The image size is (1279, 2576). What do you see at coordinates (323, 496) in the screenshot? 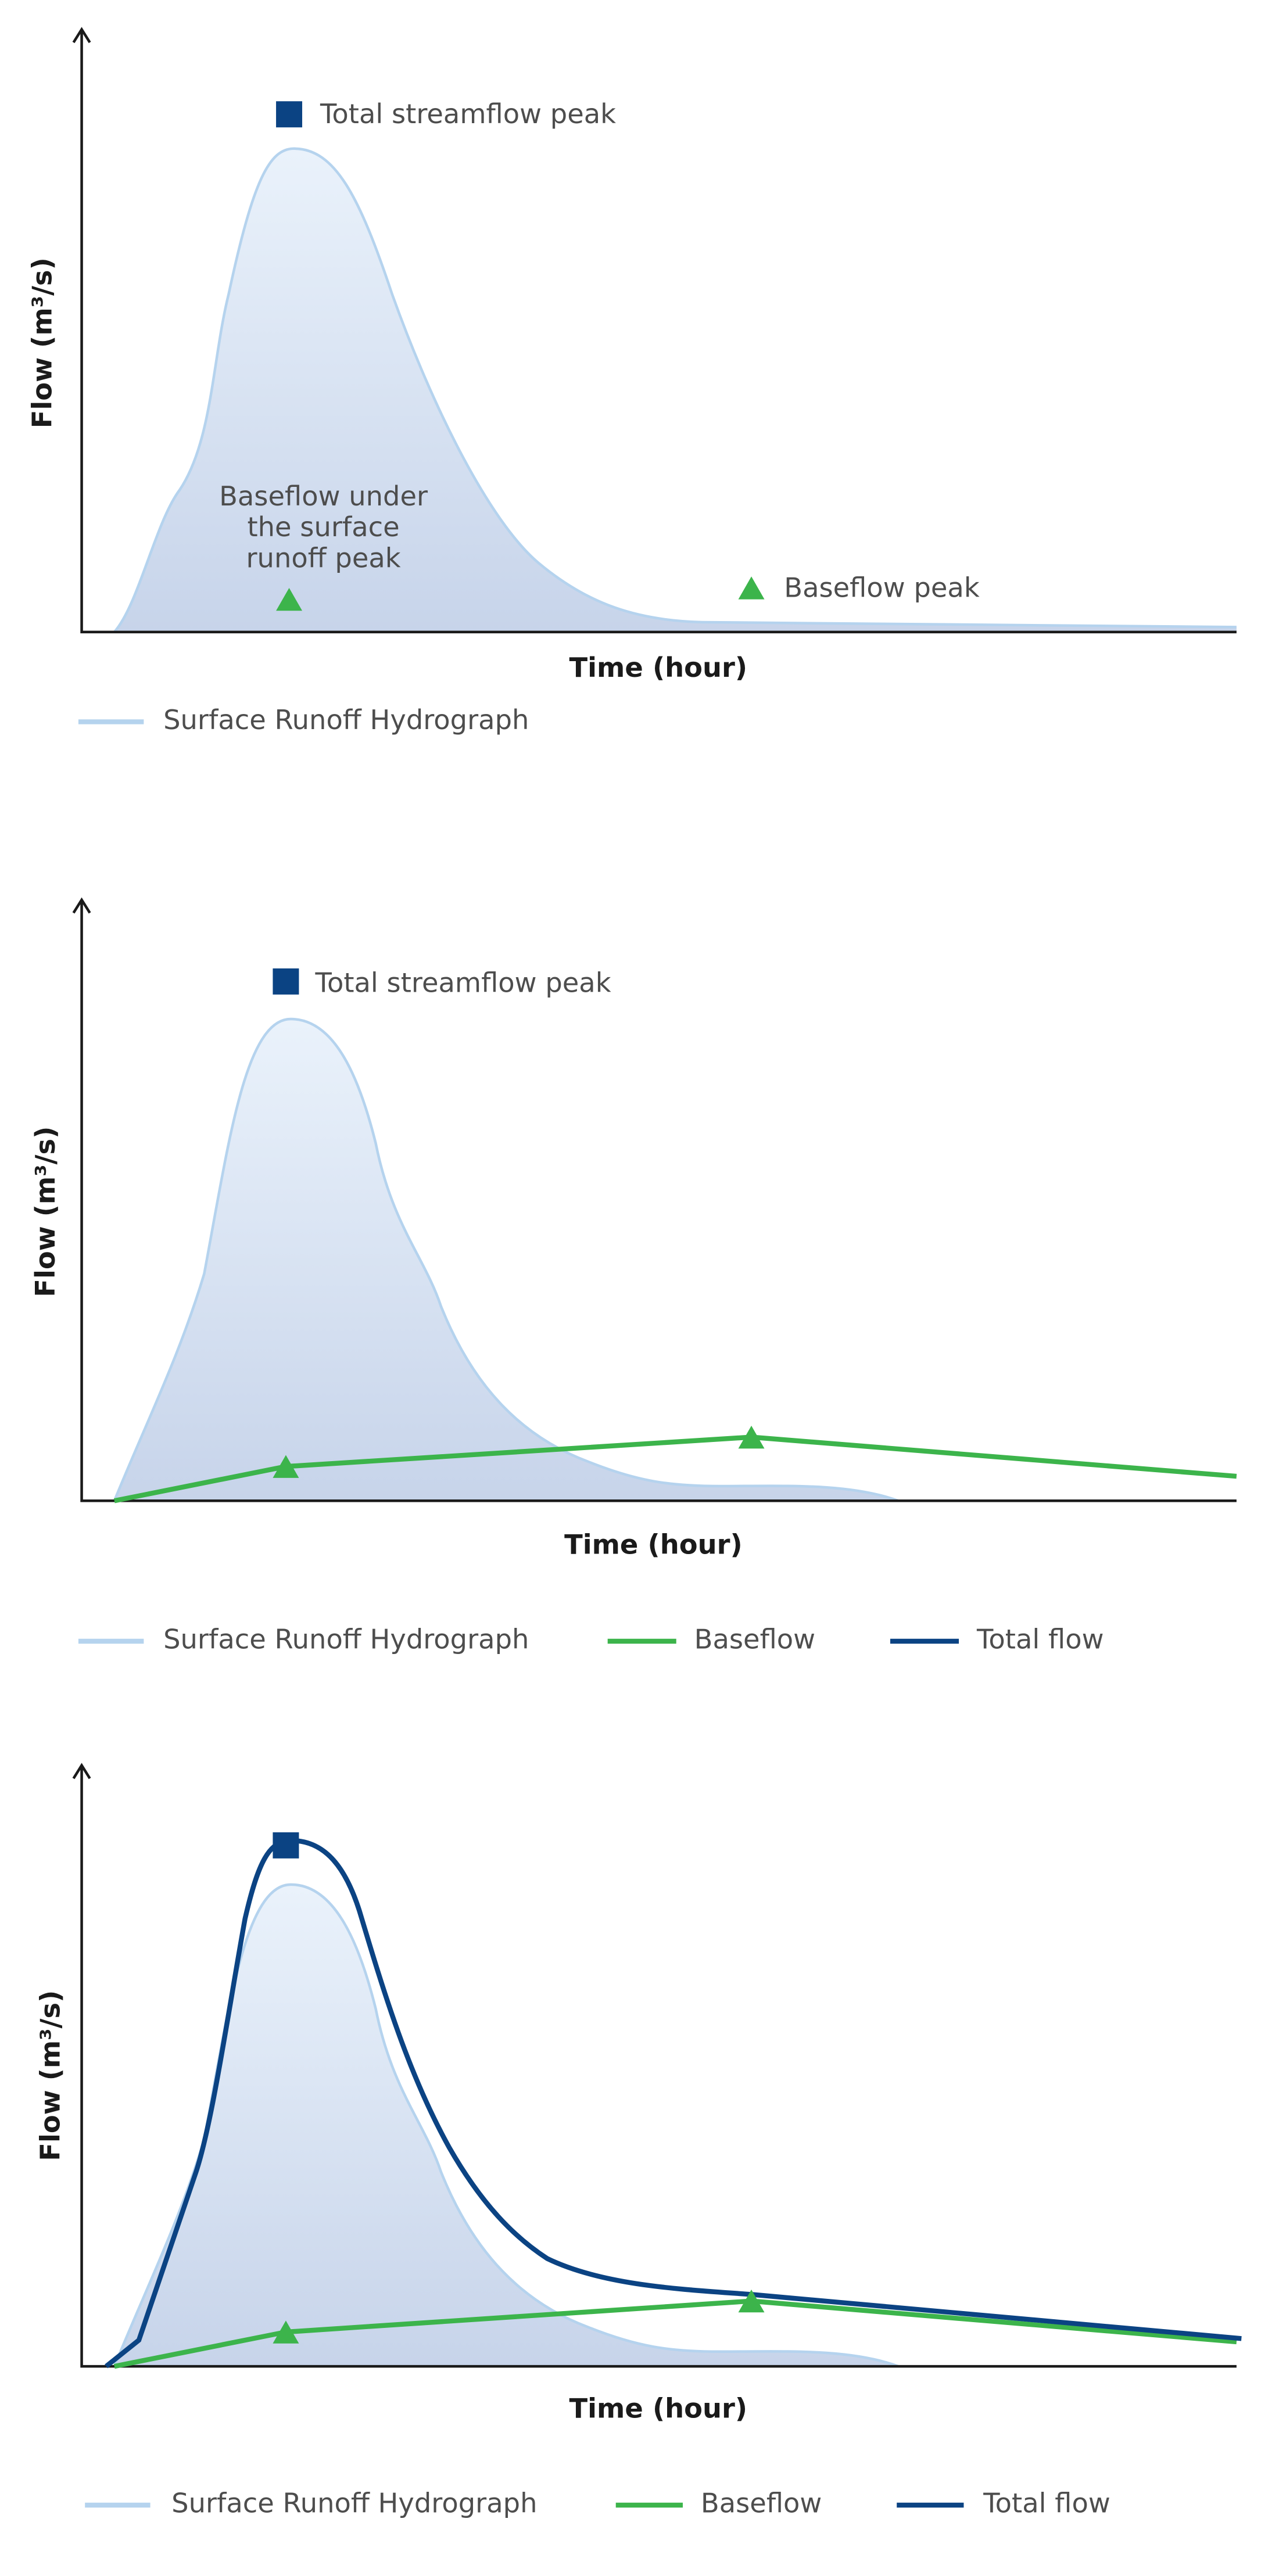
I see `annotation: Baseflow under` at bounding box center [323, 496].